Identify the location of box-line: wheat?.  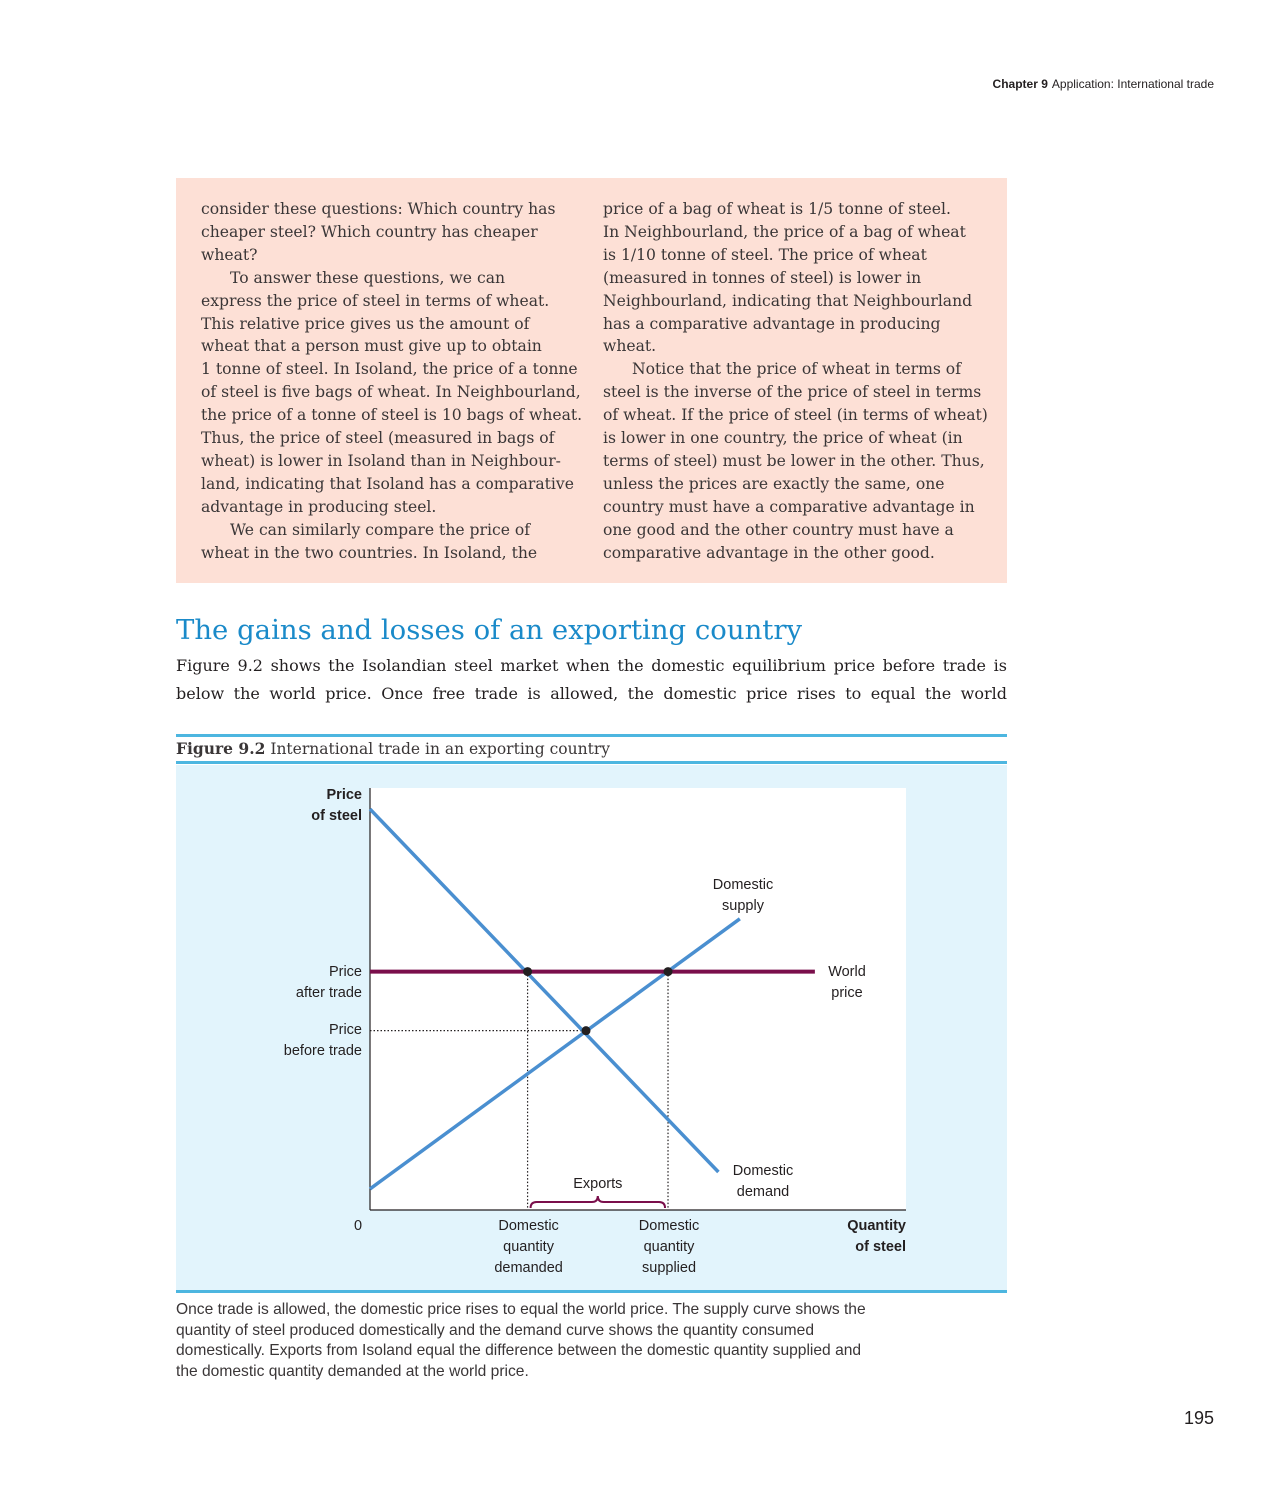
(229, 254).